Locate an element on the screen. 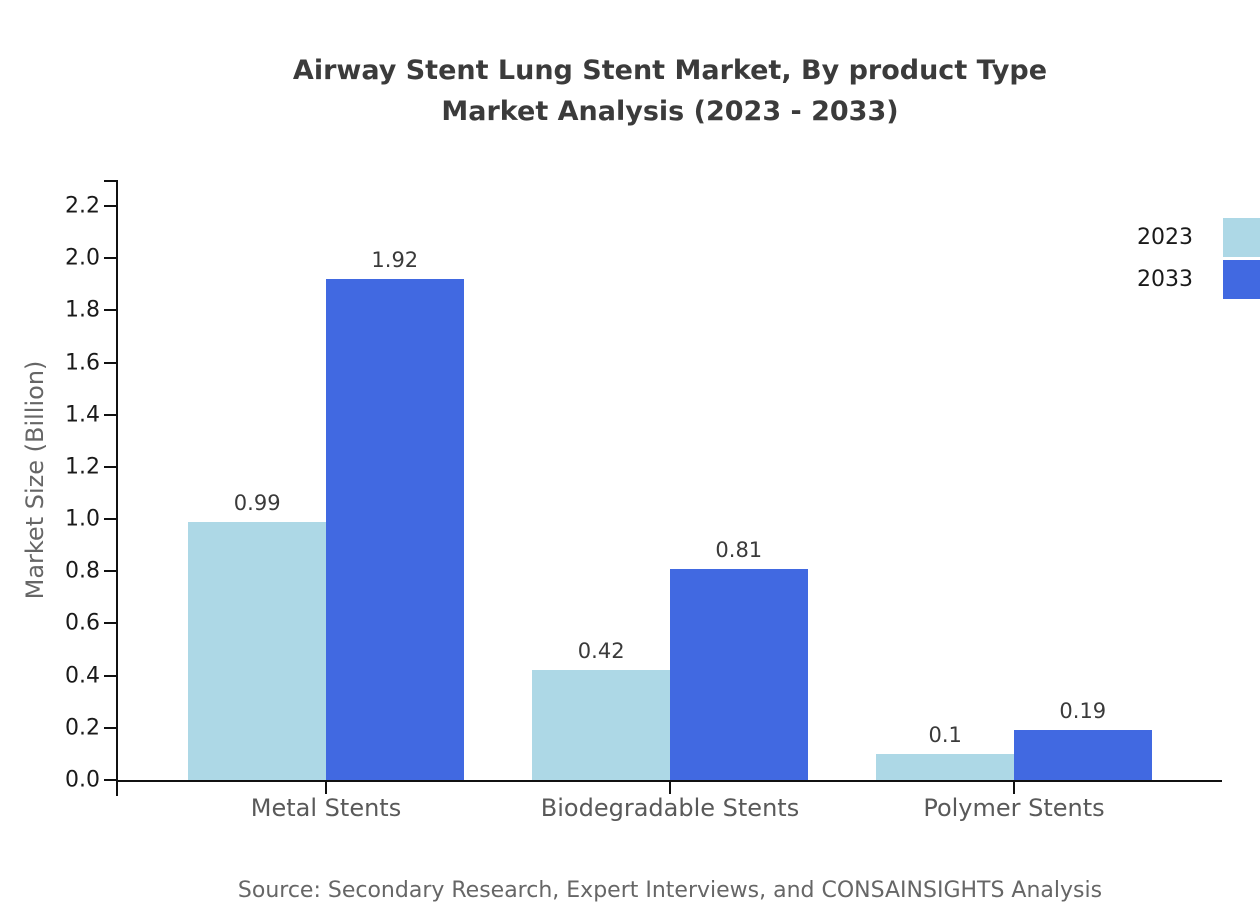  bar-value-label: 0.19 is located at coordinates (1083, 711).